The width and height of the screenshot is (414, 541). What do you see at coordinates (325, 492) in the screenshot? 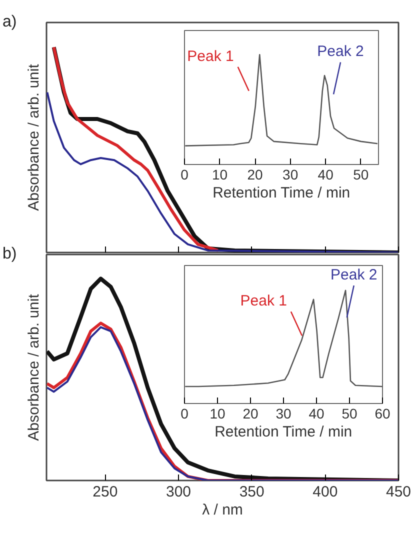
I see `x-tick-label: 400` at bounding box center [325, 492].